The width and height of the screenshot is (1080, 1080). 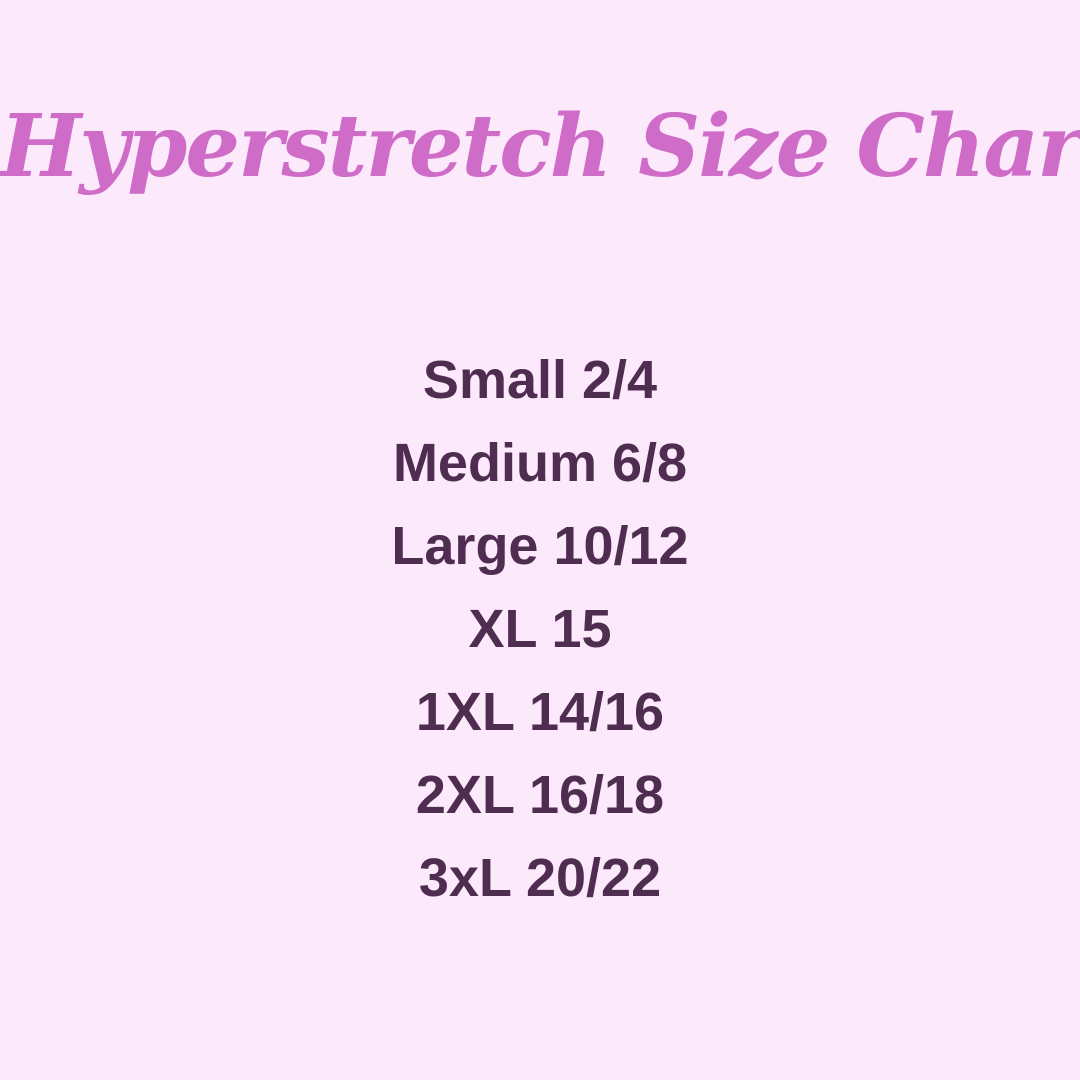 What do you see at coordinates (540, 795) in the screenshot?
I see `size-list-item: 2XL 16/18` at bounding box center [540, 795].